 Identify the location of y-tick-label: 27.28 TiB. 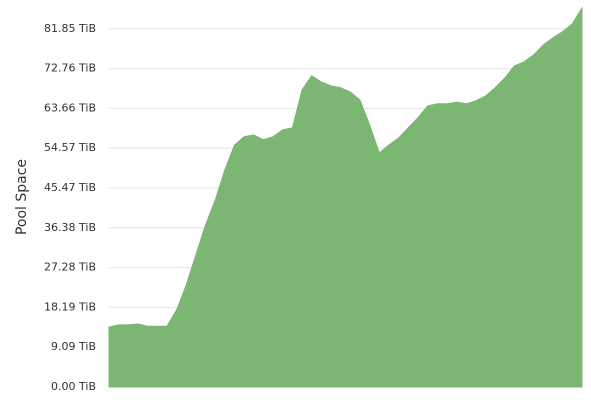
(70, 267).